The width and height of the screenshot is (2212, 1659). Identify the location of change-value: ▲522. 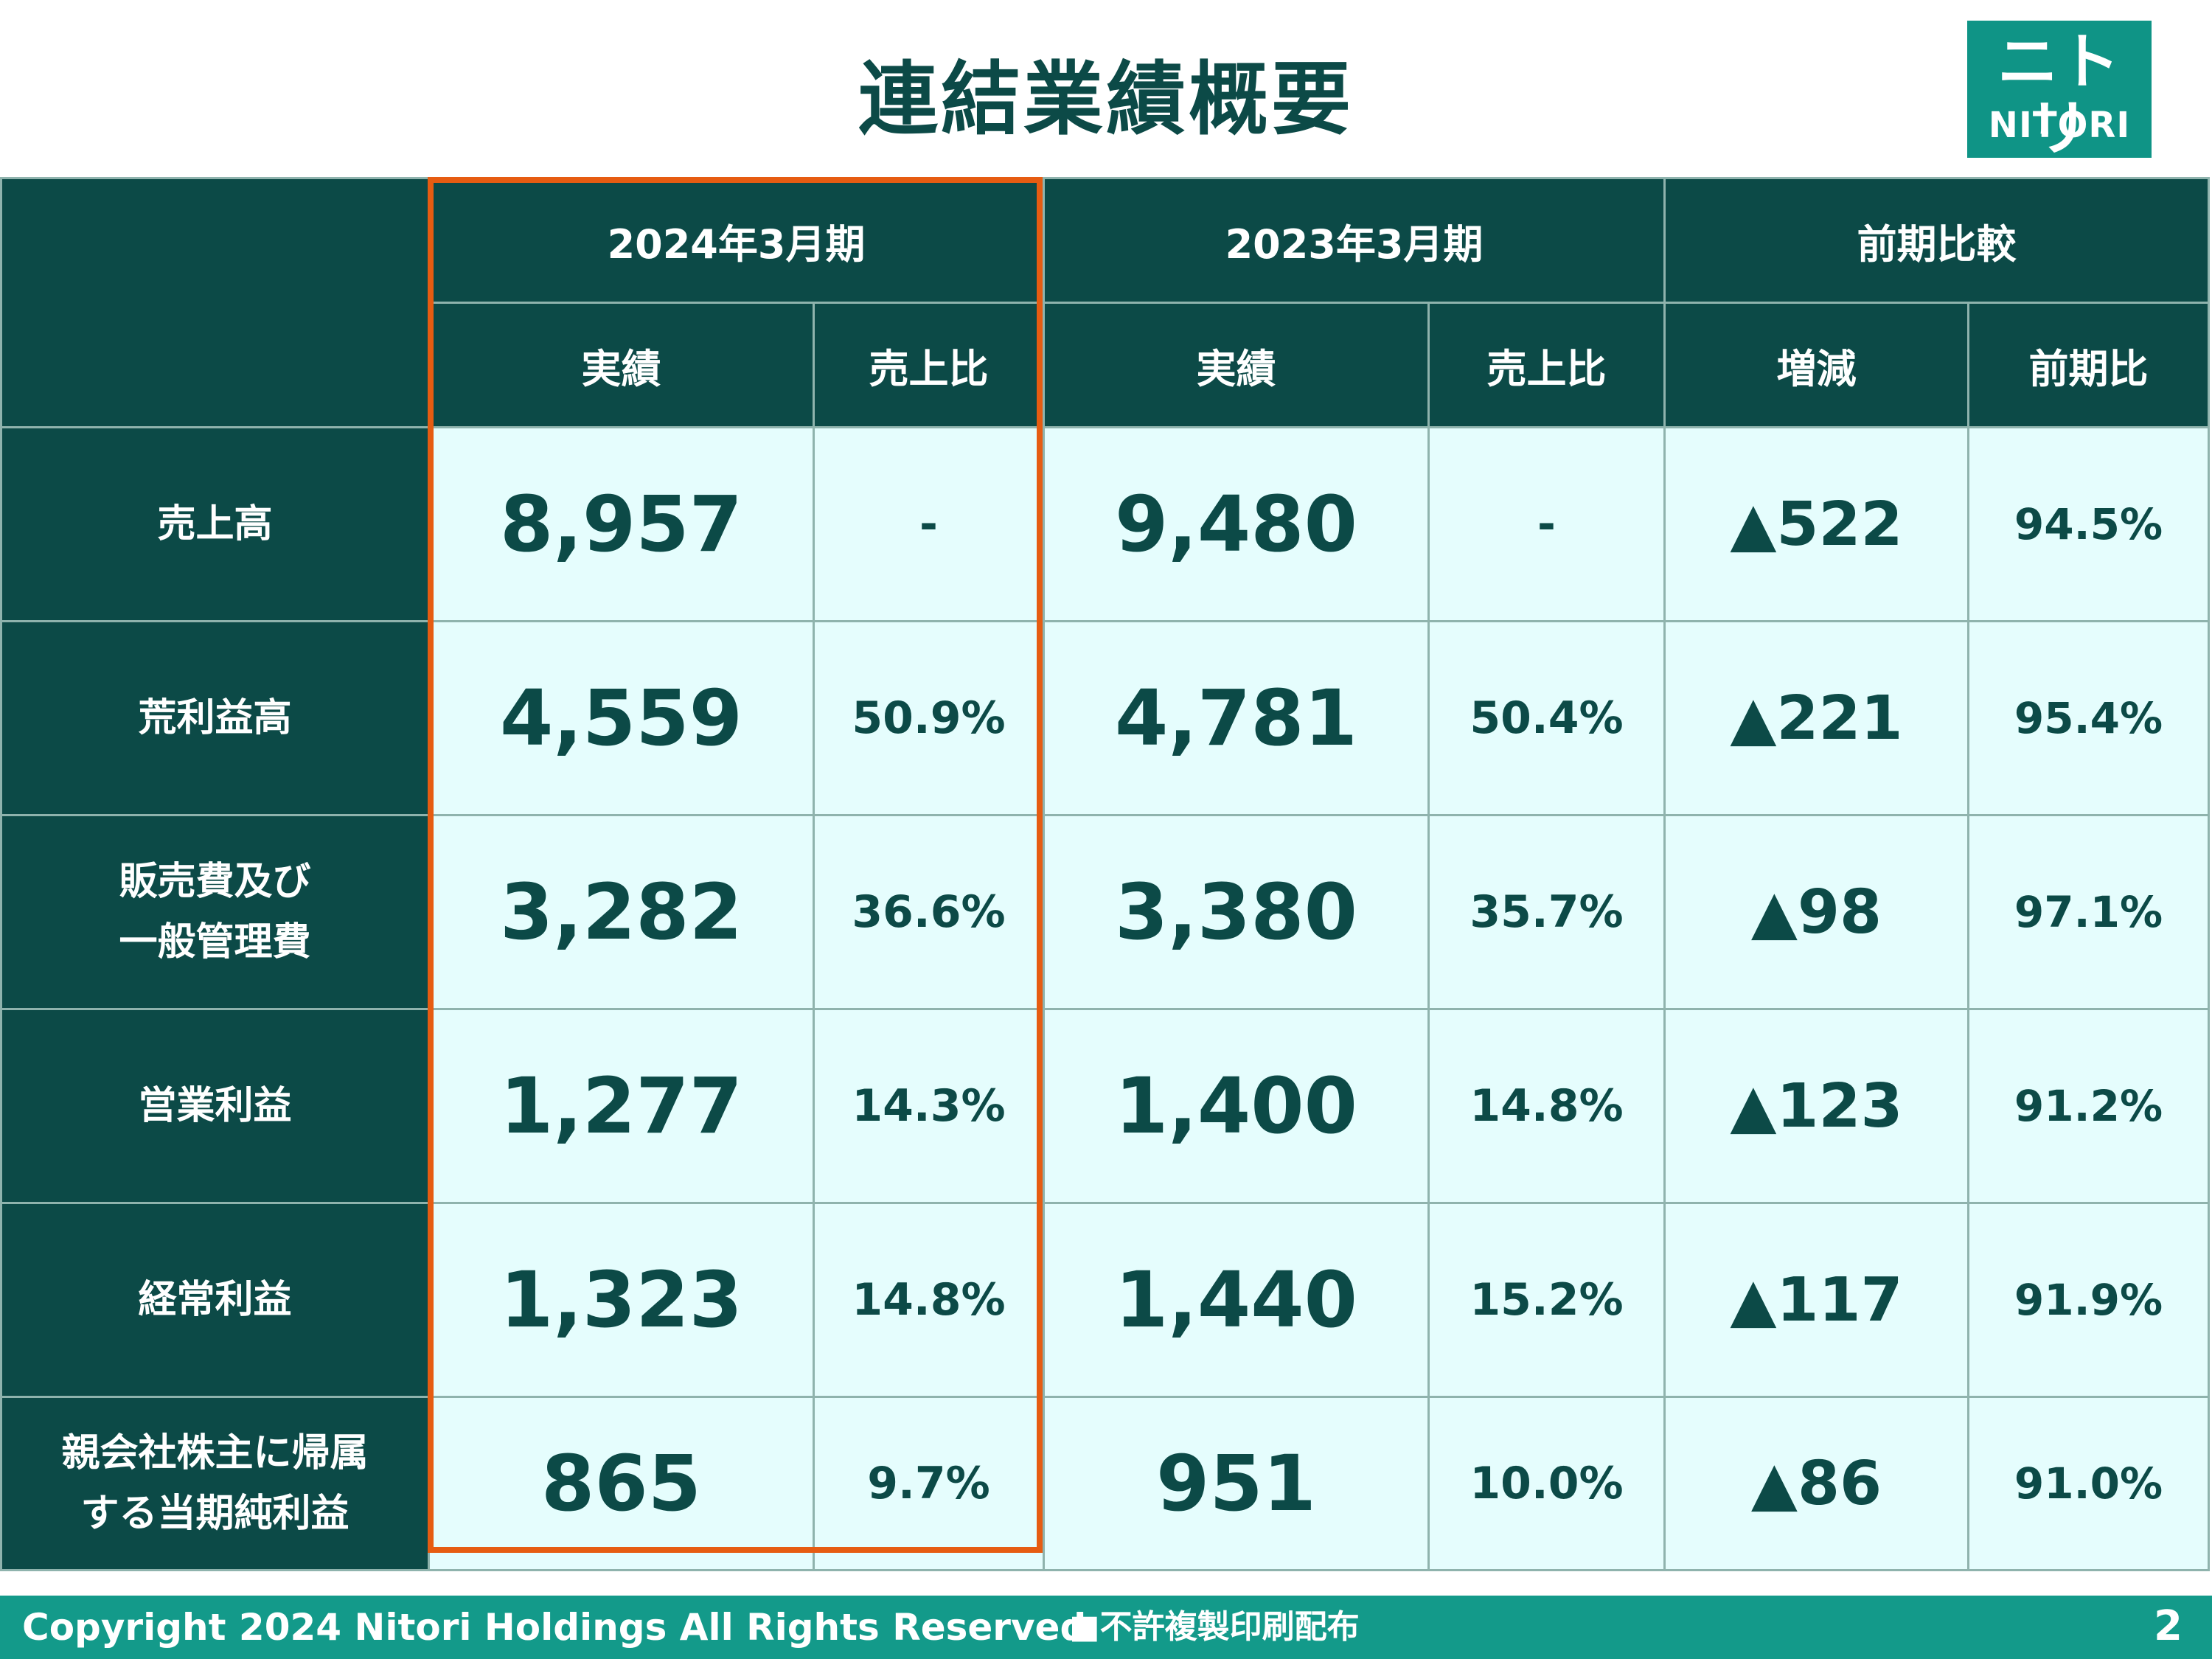
(1816, 524).